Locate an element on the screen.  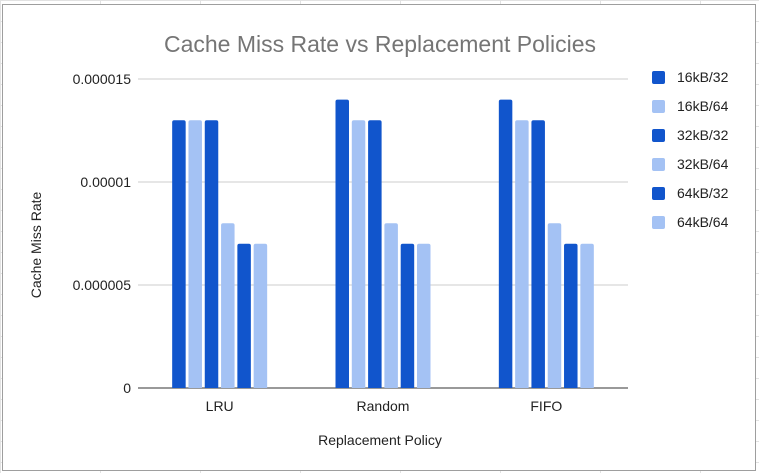
bar-lru-32kb64 is located at coordinates (228, 305).